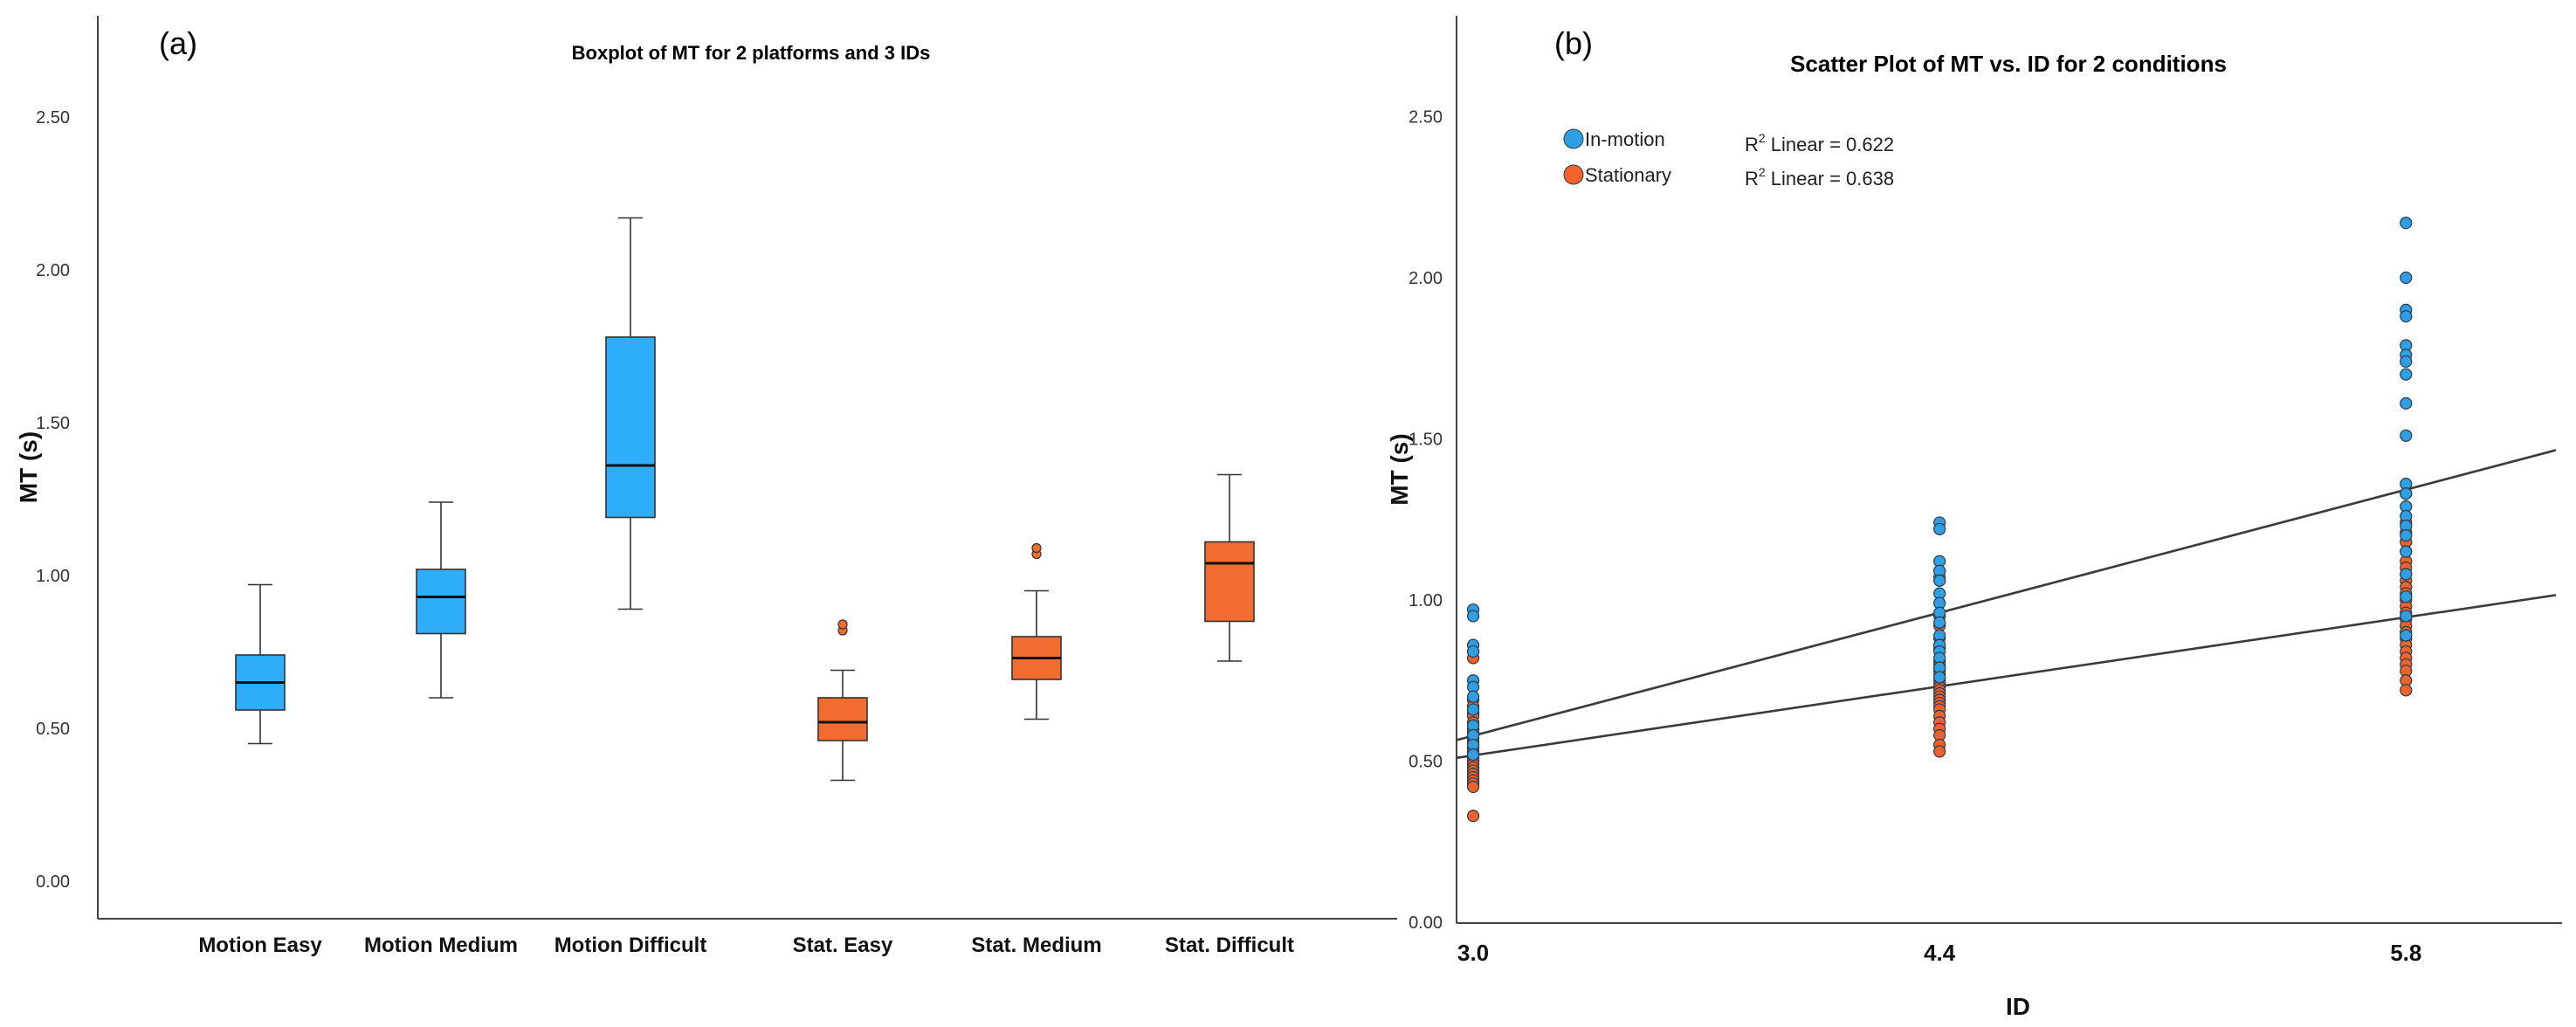 Image resolution: width=2576 pixels, height=1027 pixels. What do you see at coordinates (2006, 677) in the screenshot?
I see `fit-line-stationary` at bounding box center [2006, 677].